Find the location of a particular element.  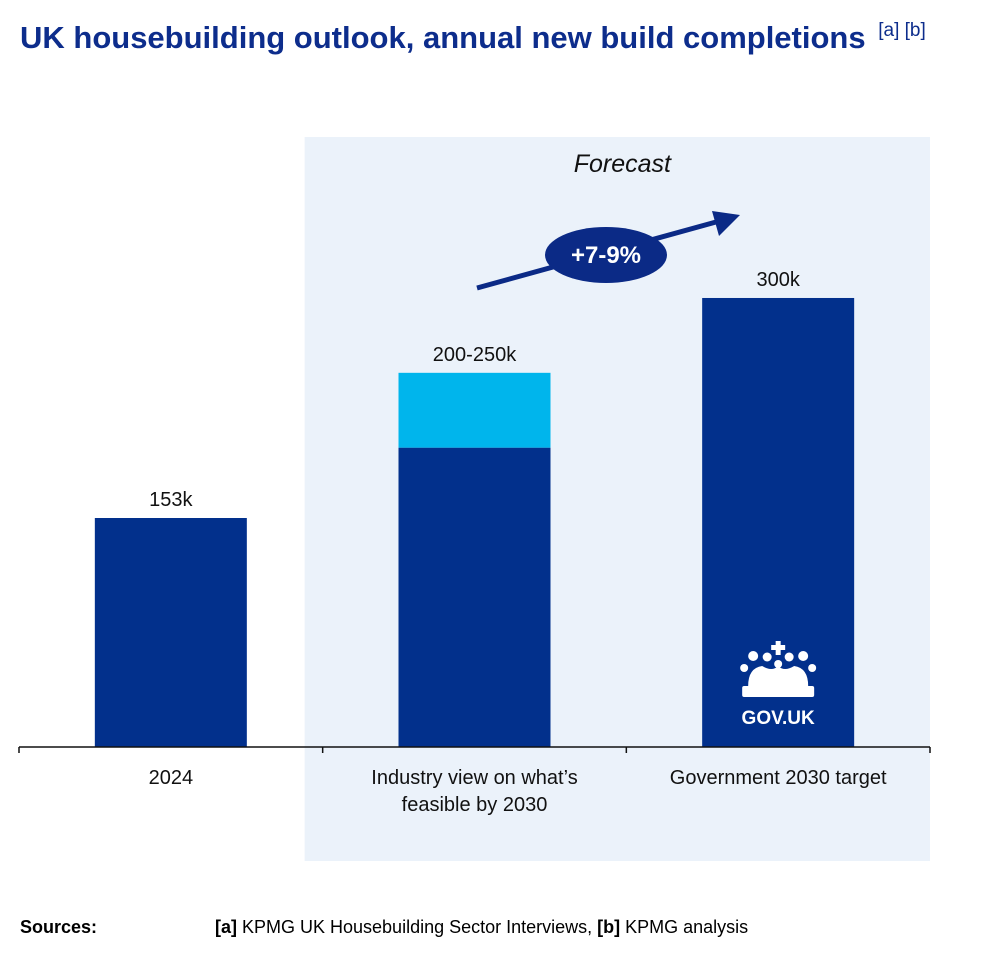

growth-badge is located at coordinates (606, 255).